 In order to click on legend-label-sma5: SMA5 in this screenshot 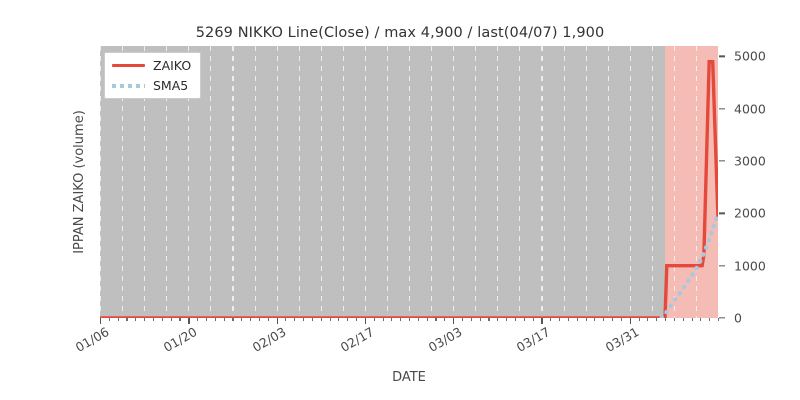, I will do `click(171, 85)`.